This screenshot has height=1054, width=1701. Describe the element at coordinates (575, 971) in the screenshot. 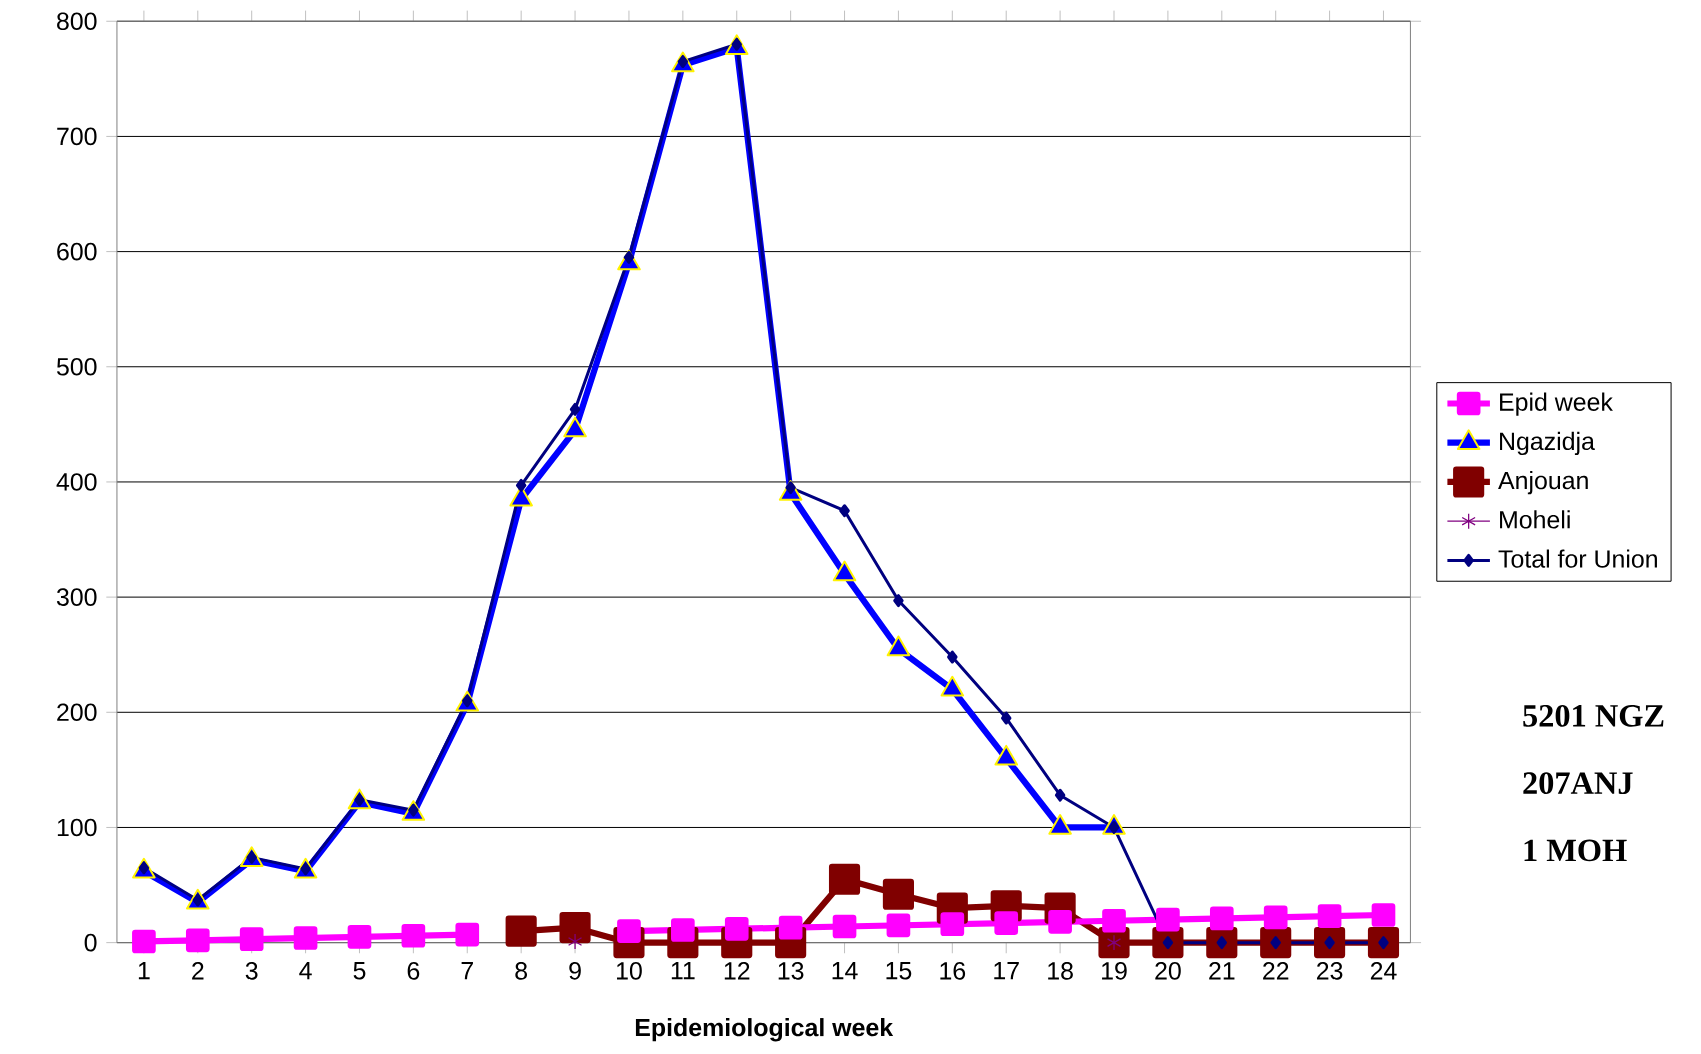

I see `x-tick-label: 9` at that location.